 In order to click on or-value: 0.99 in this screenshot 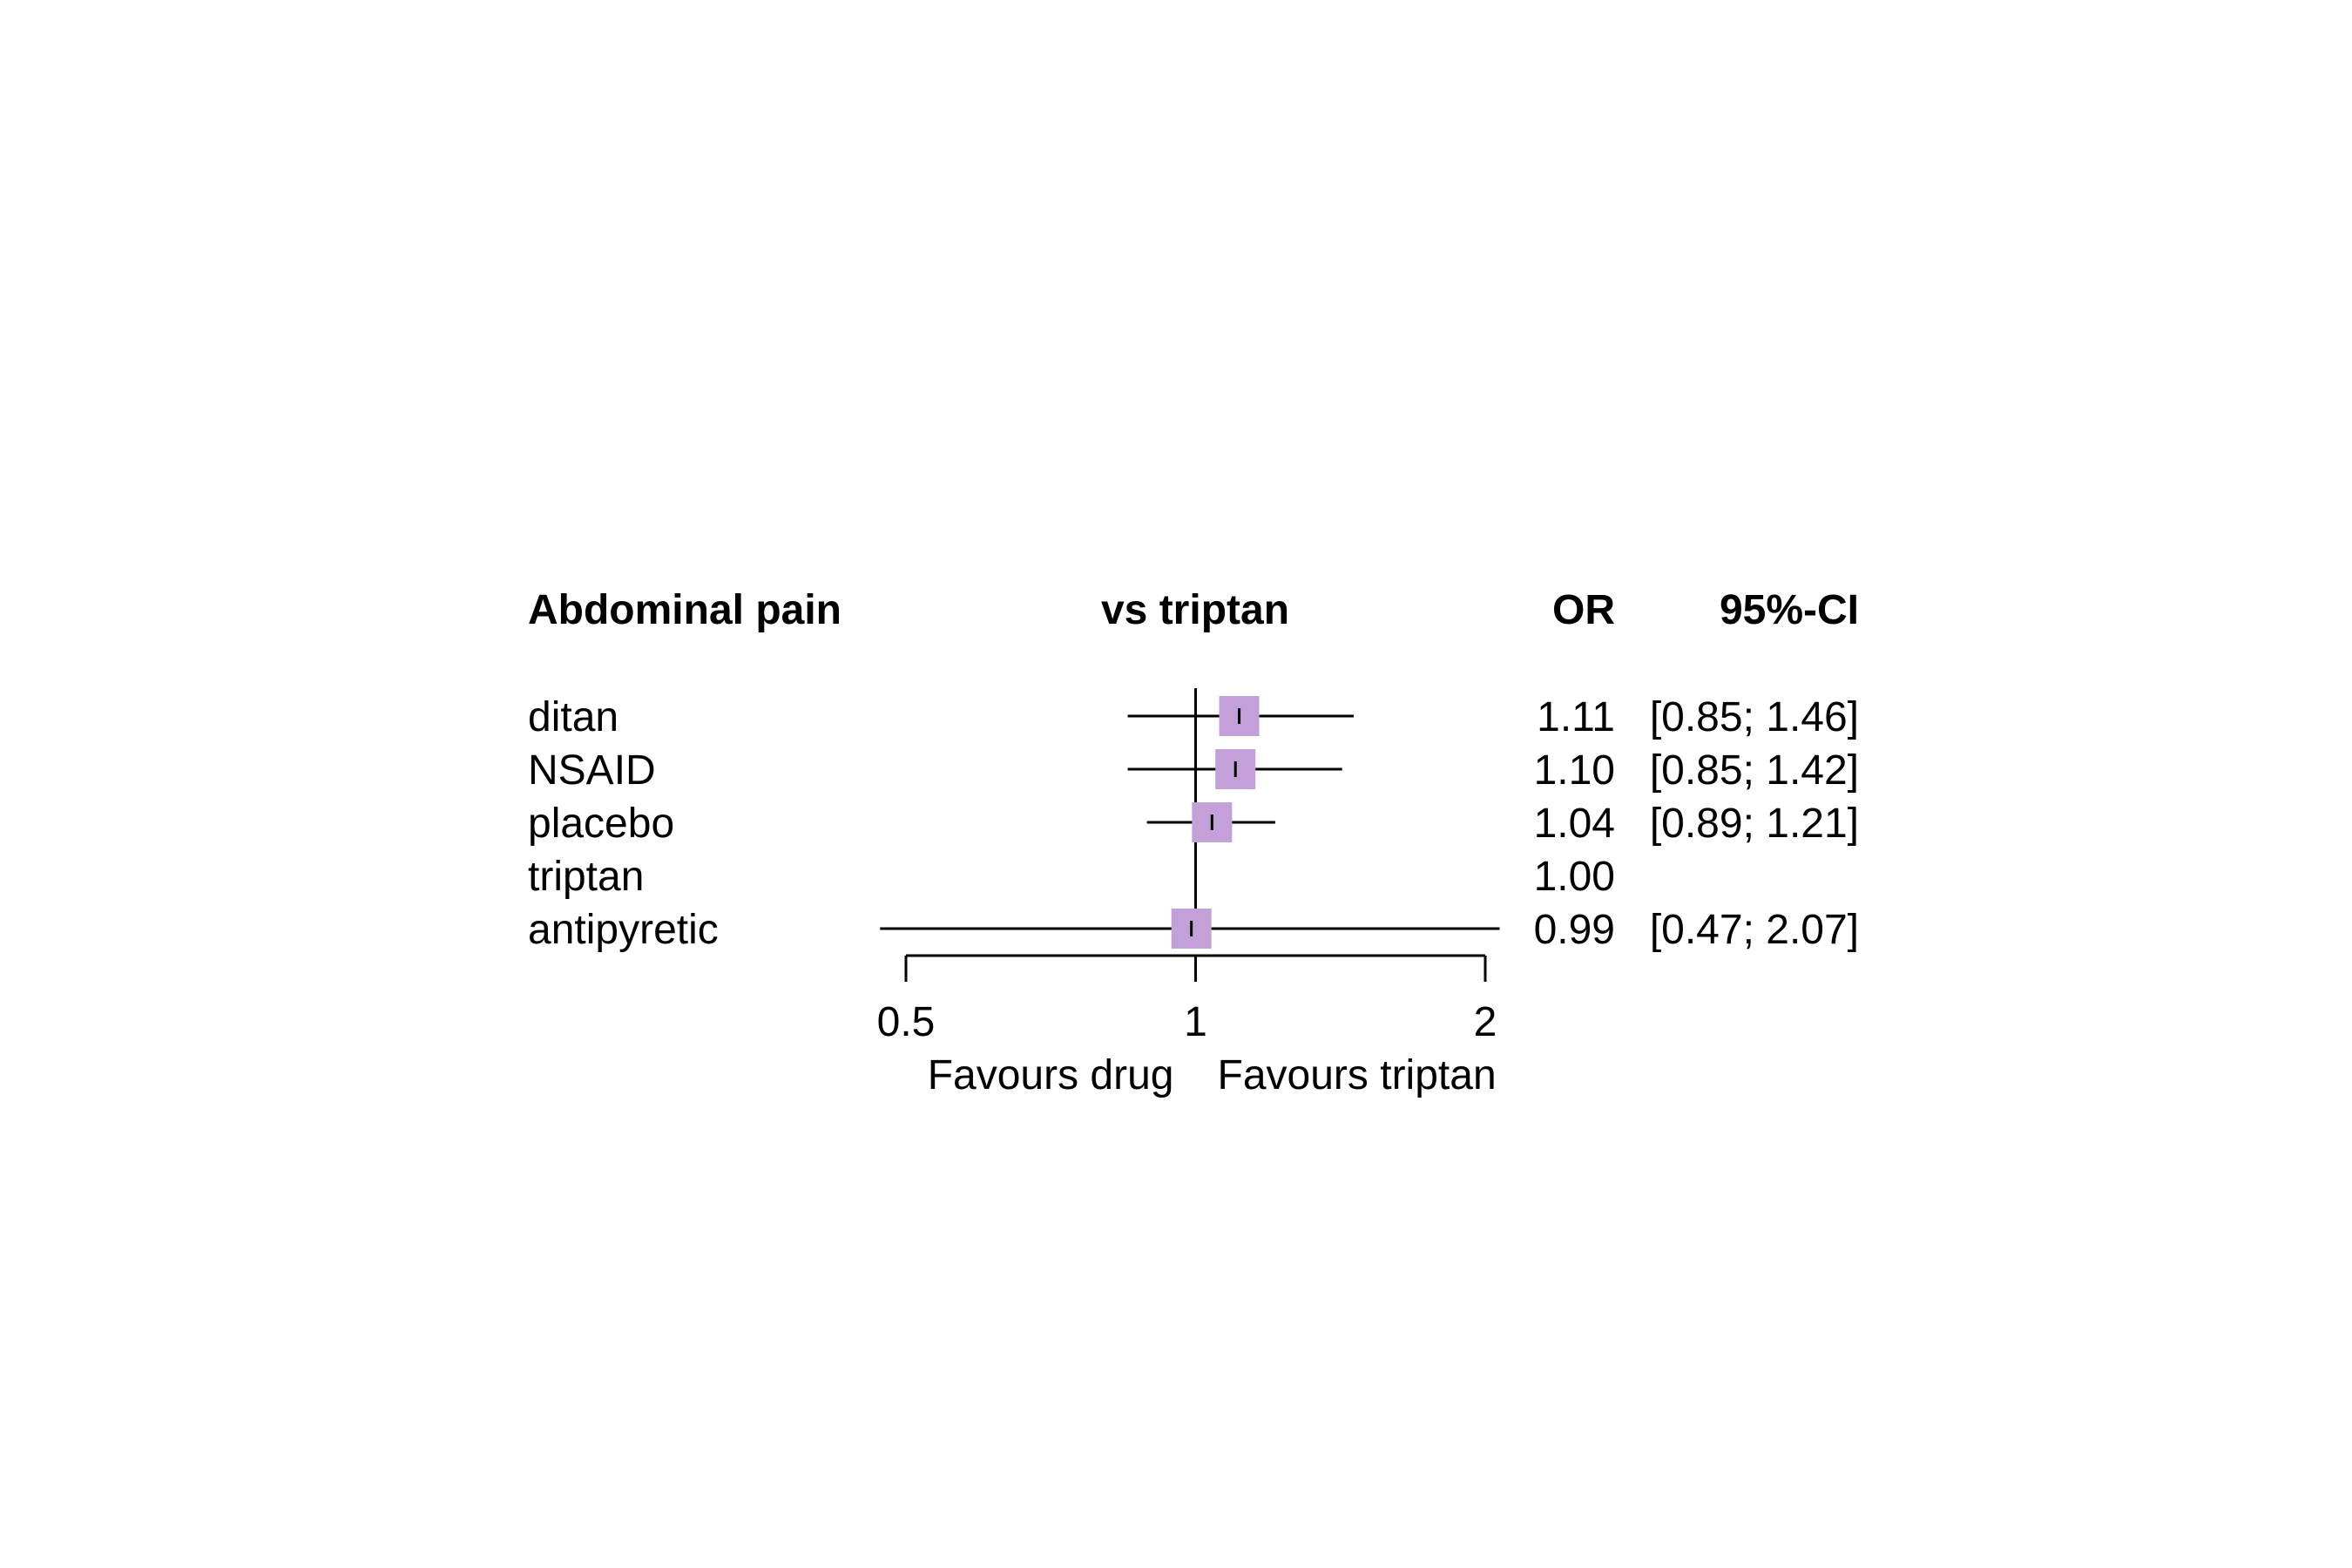, I will do `click(1575, 930)`.